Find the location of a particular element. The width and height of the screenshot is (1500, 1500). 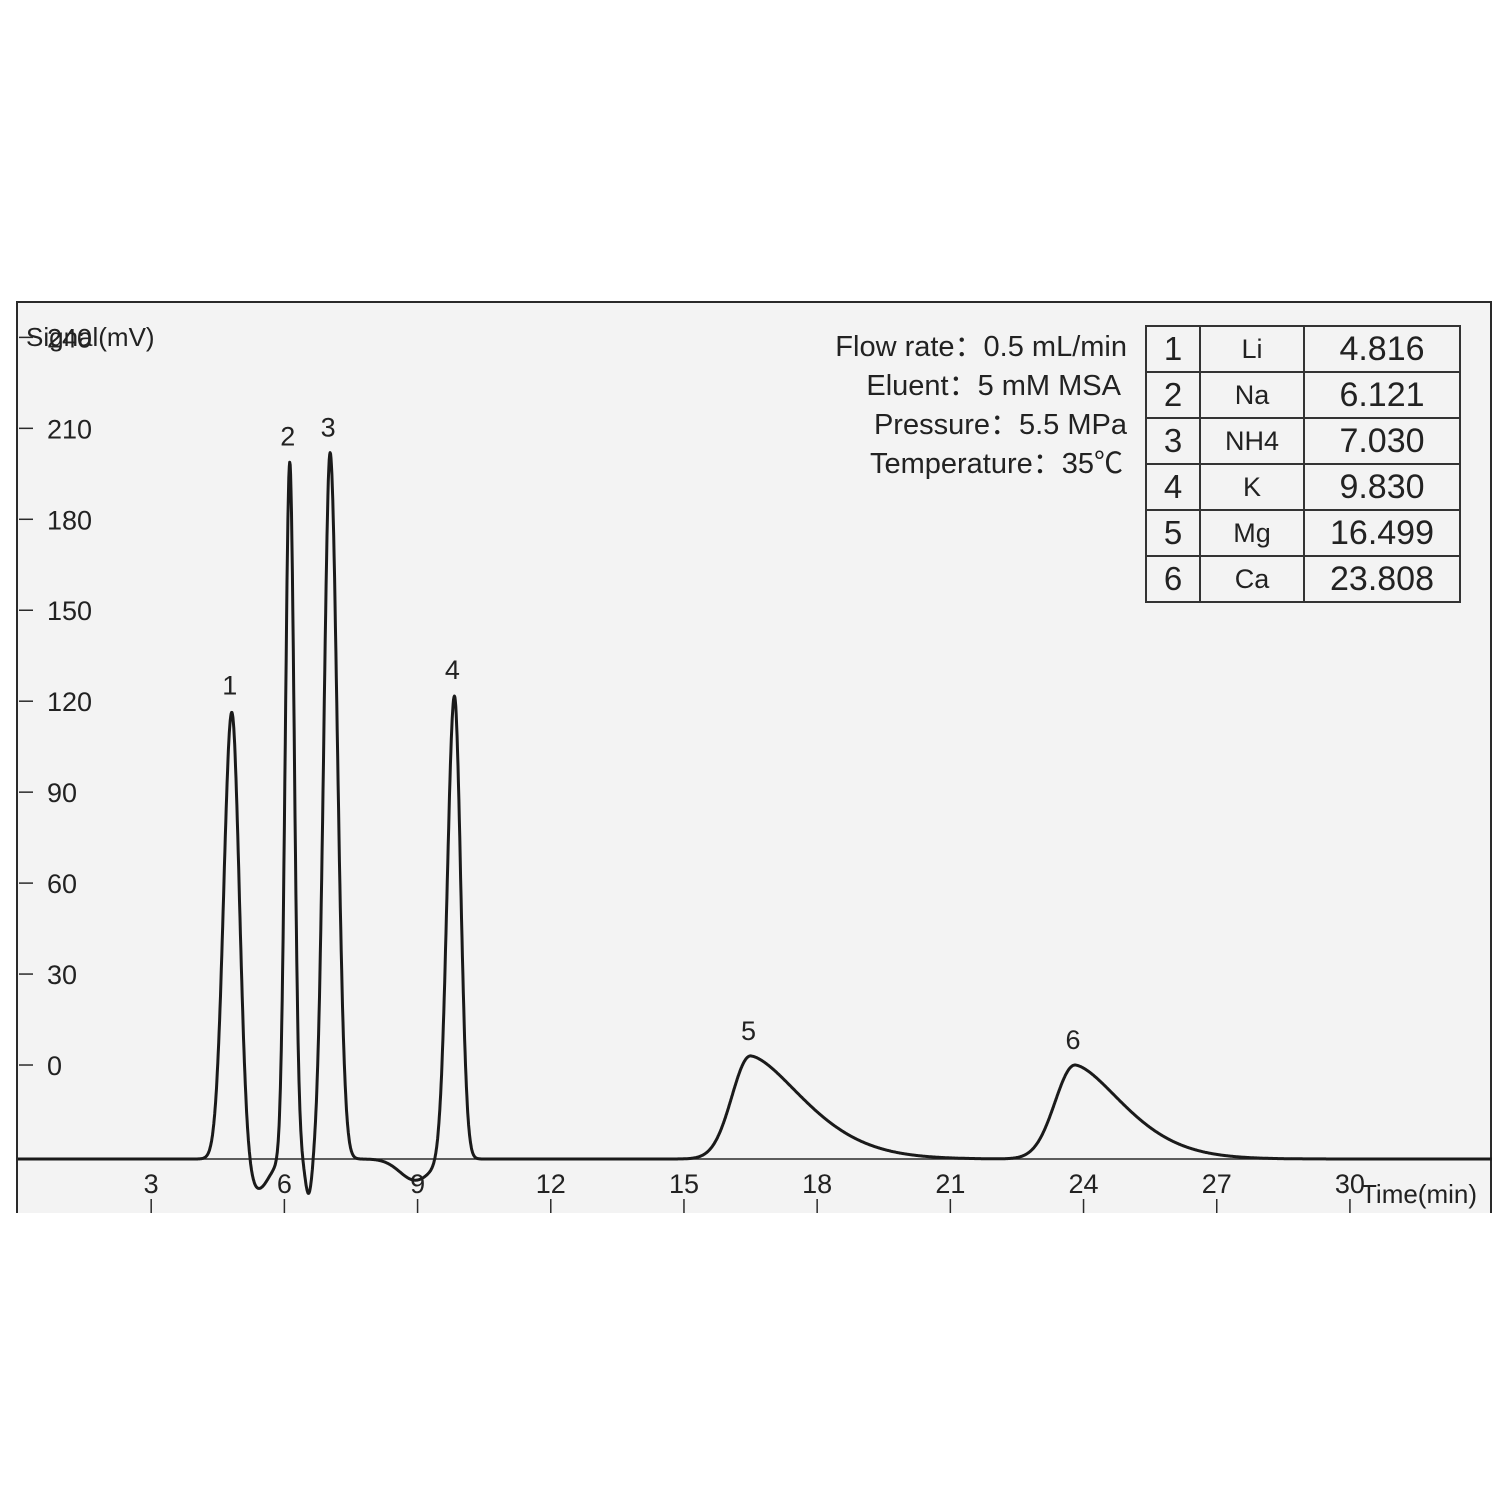

peak-label: 1 is located at coordinates (229, 685).